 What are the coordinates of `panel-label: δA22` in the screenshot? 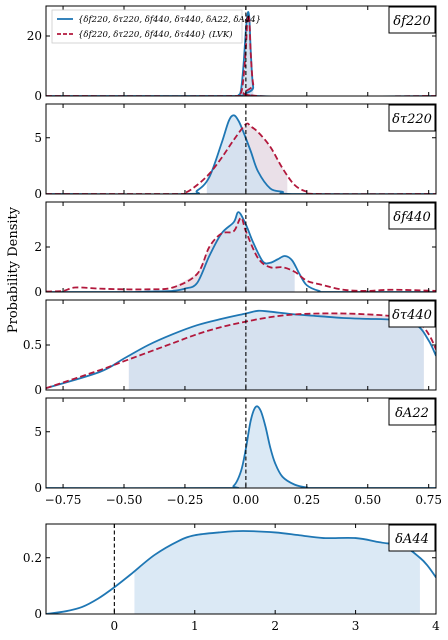 It's located at (412, 413).